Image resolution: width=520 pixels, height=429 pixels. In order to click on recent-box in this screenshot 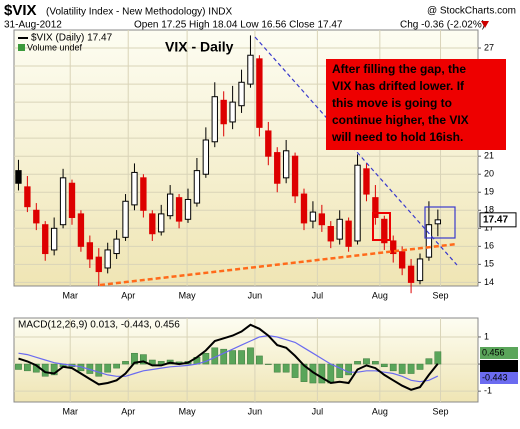, I will do `click(440, 222)`.